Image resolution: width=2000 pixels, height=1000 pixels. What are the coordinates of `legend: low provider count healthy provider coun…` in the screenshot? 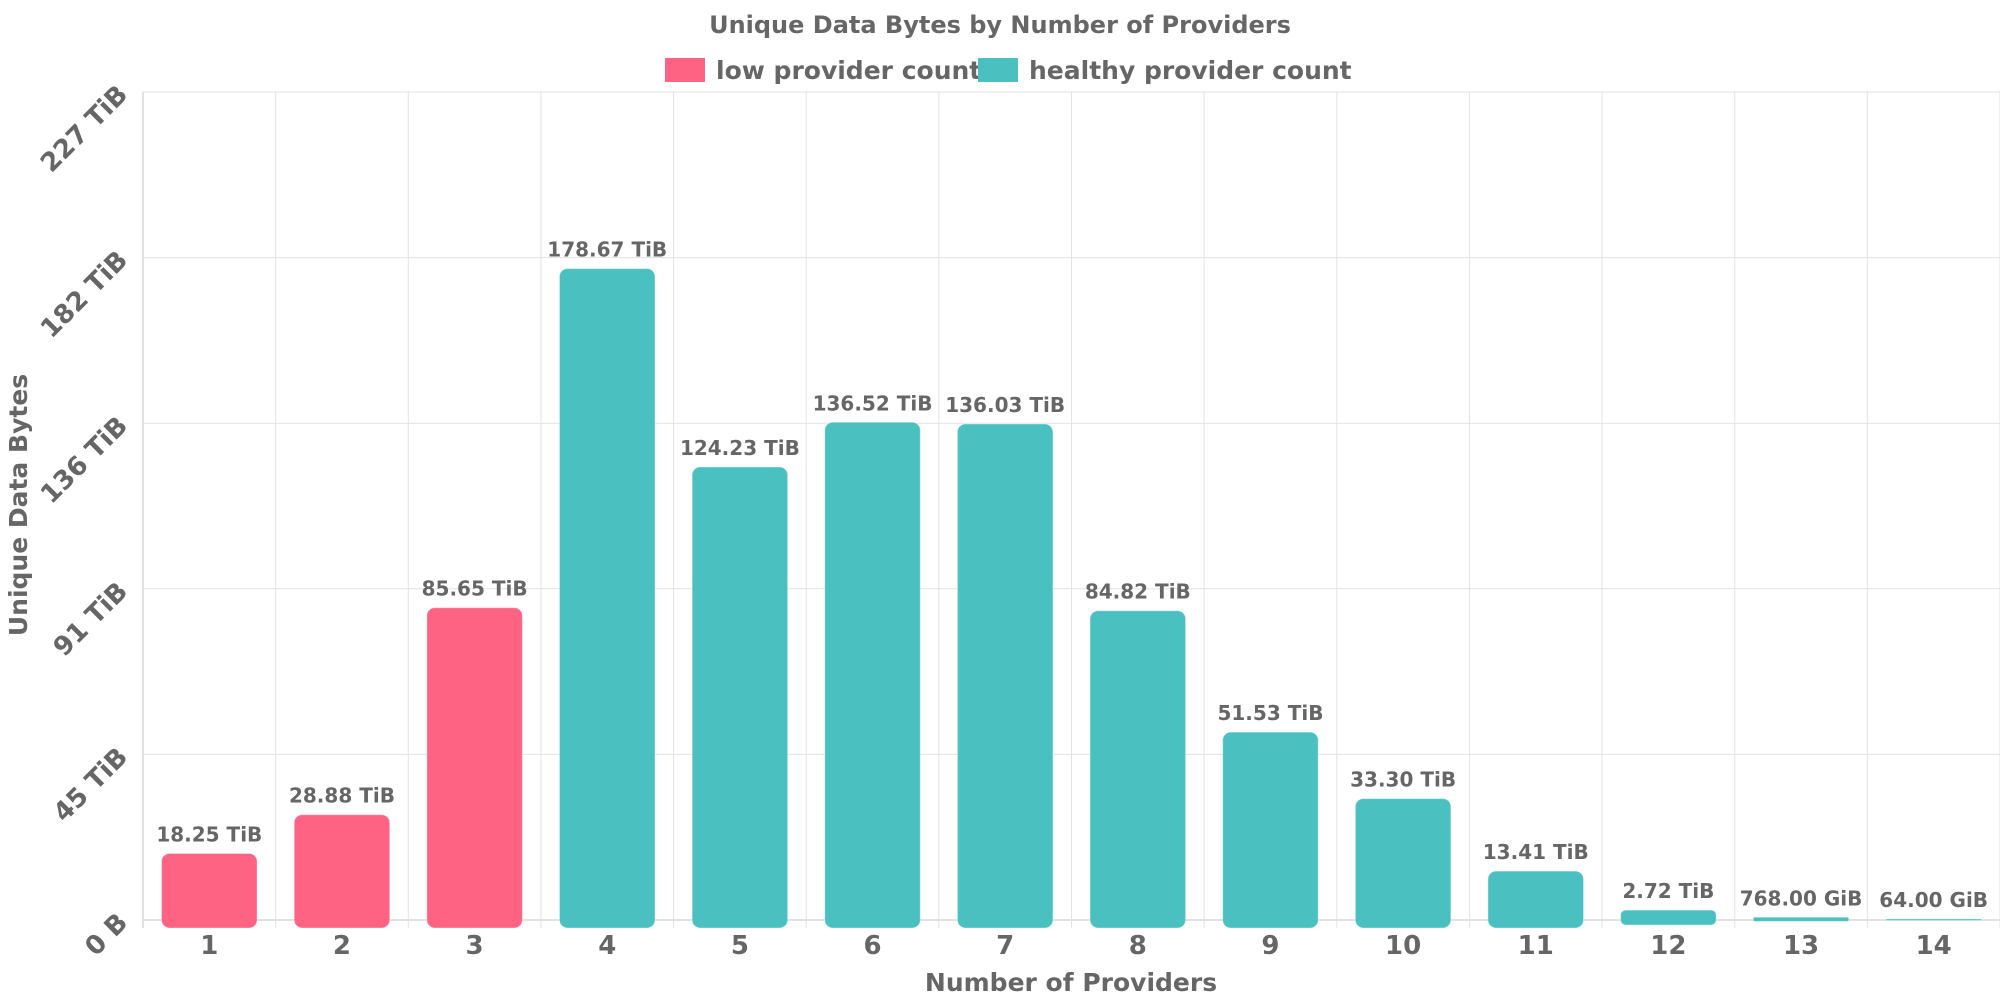 It's located at (1008, 70).